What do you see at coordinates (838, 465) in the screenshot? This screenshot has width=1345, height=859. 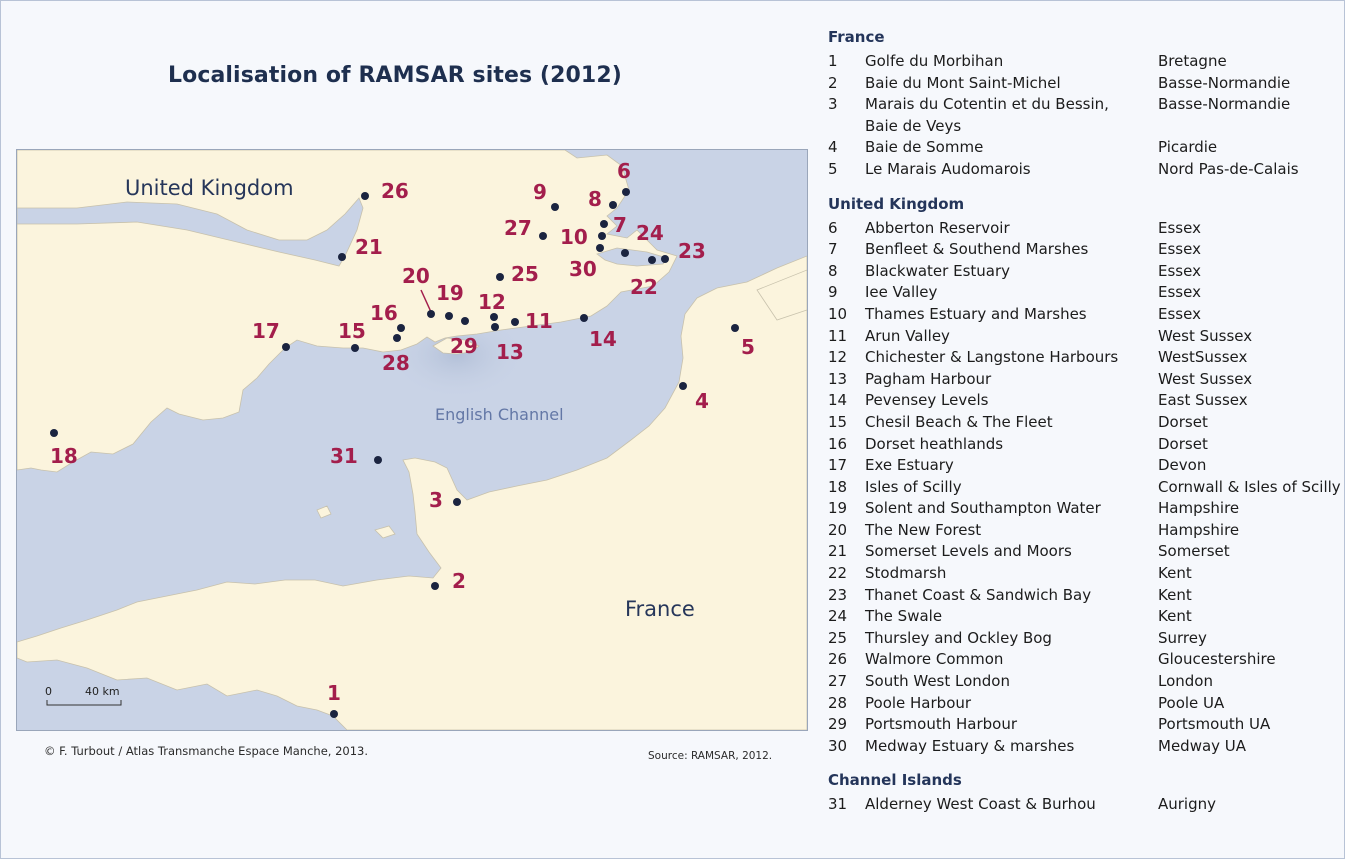 I see `legend-site-number: 17` at bounding box center [838, 465].